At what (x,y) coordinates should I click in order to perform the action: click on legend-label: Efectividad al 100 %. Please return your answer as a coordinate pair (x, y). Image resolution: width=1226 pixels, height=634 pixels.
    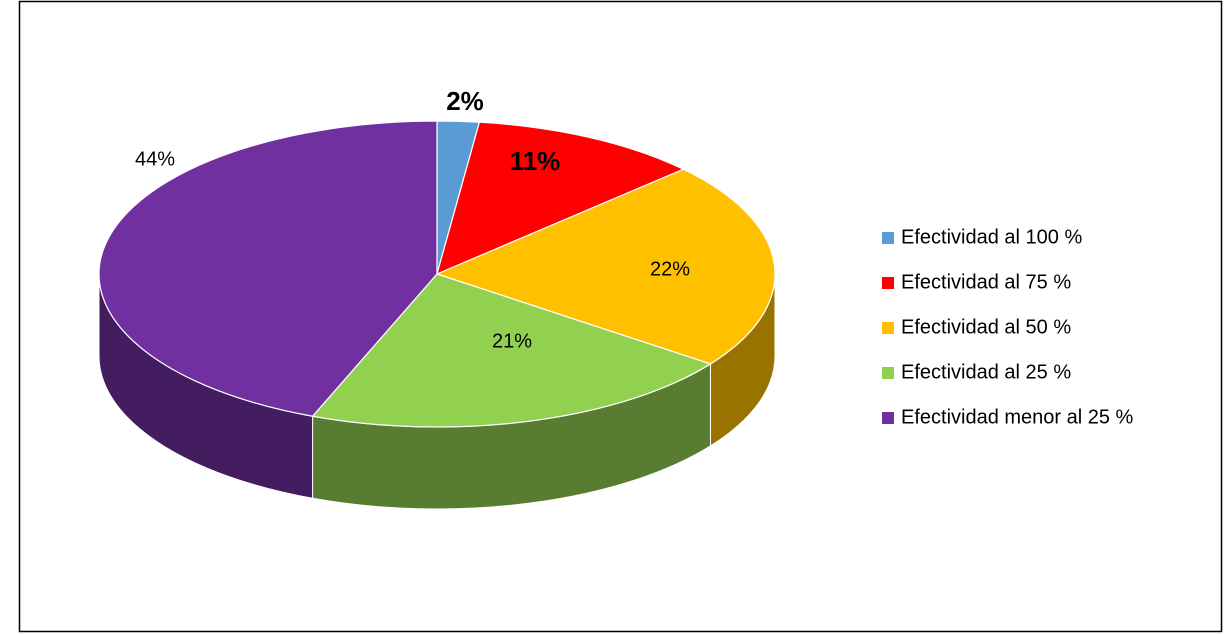
    Looking at the image, I should click on (991, 237).